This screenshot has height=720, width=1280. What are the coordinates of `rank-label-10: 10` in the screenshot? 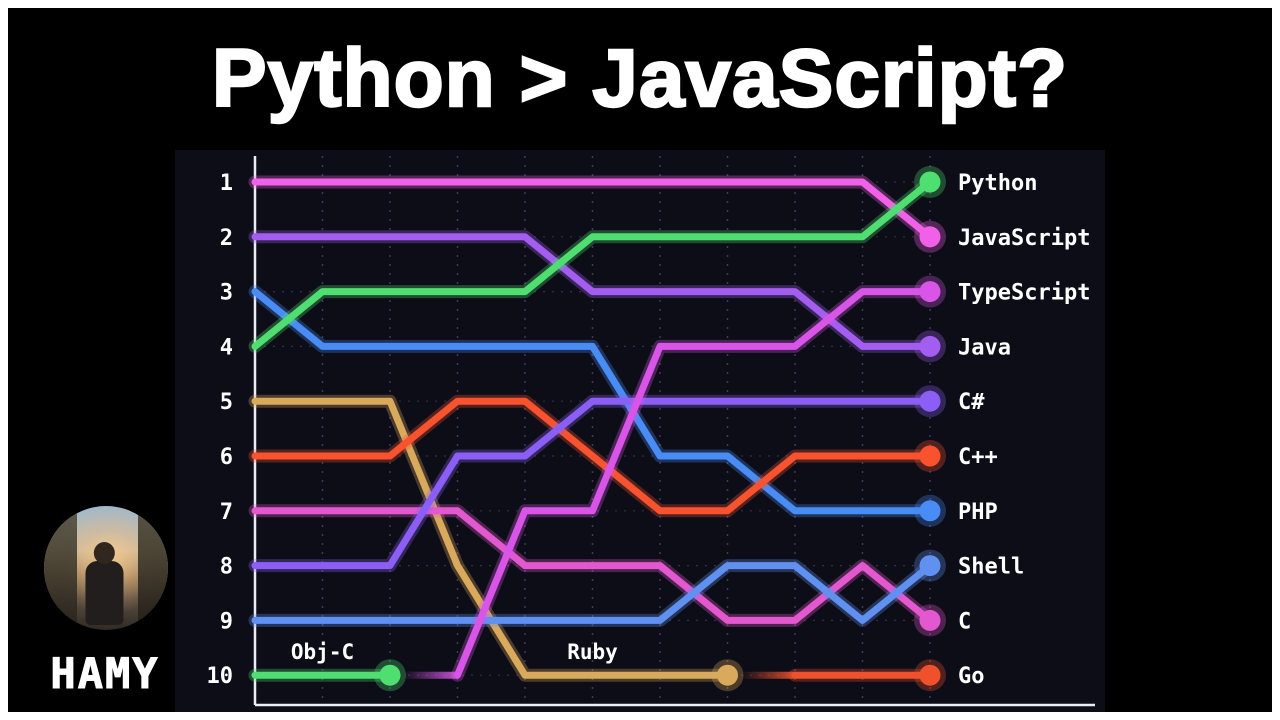 It's located at (220, 676).